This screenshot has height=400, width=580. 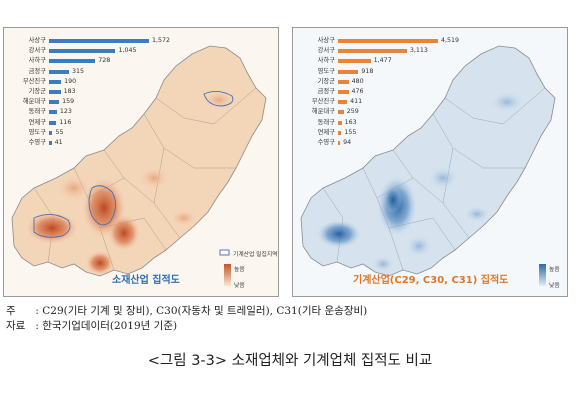 What do you see at coordinates (431, 280) in the screenshot?
I see `machinery-map-title: 기계산업(C29, C30, C31) 집적도` at bounding box center [431, 280].